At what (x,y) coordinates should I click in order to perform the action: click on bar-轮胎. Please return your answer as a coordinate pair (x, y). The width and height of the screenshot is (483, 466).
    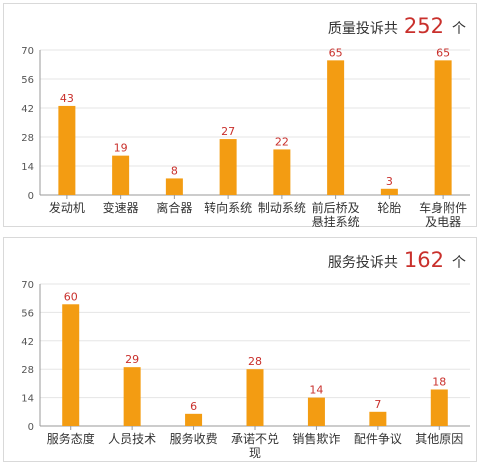
    Looking at the image, I should click on (389, 191).